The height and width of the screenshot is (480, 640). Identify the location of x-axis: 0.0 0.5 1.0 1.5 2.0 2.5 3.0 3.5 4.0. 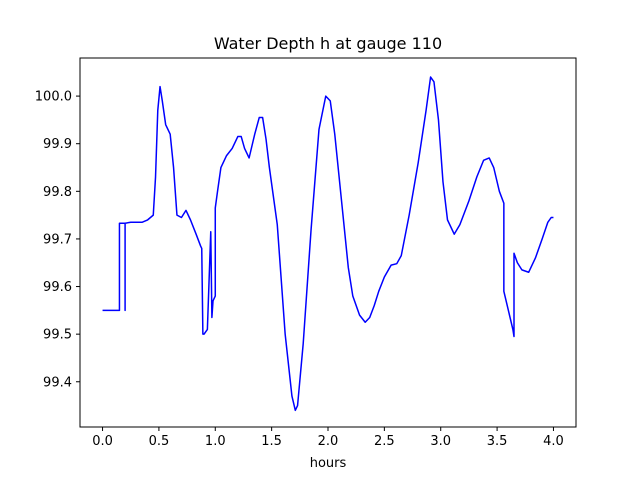
(328, 438).